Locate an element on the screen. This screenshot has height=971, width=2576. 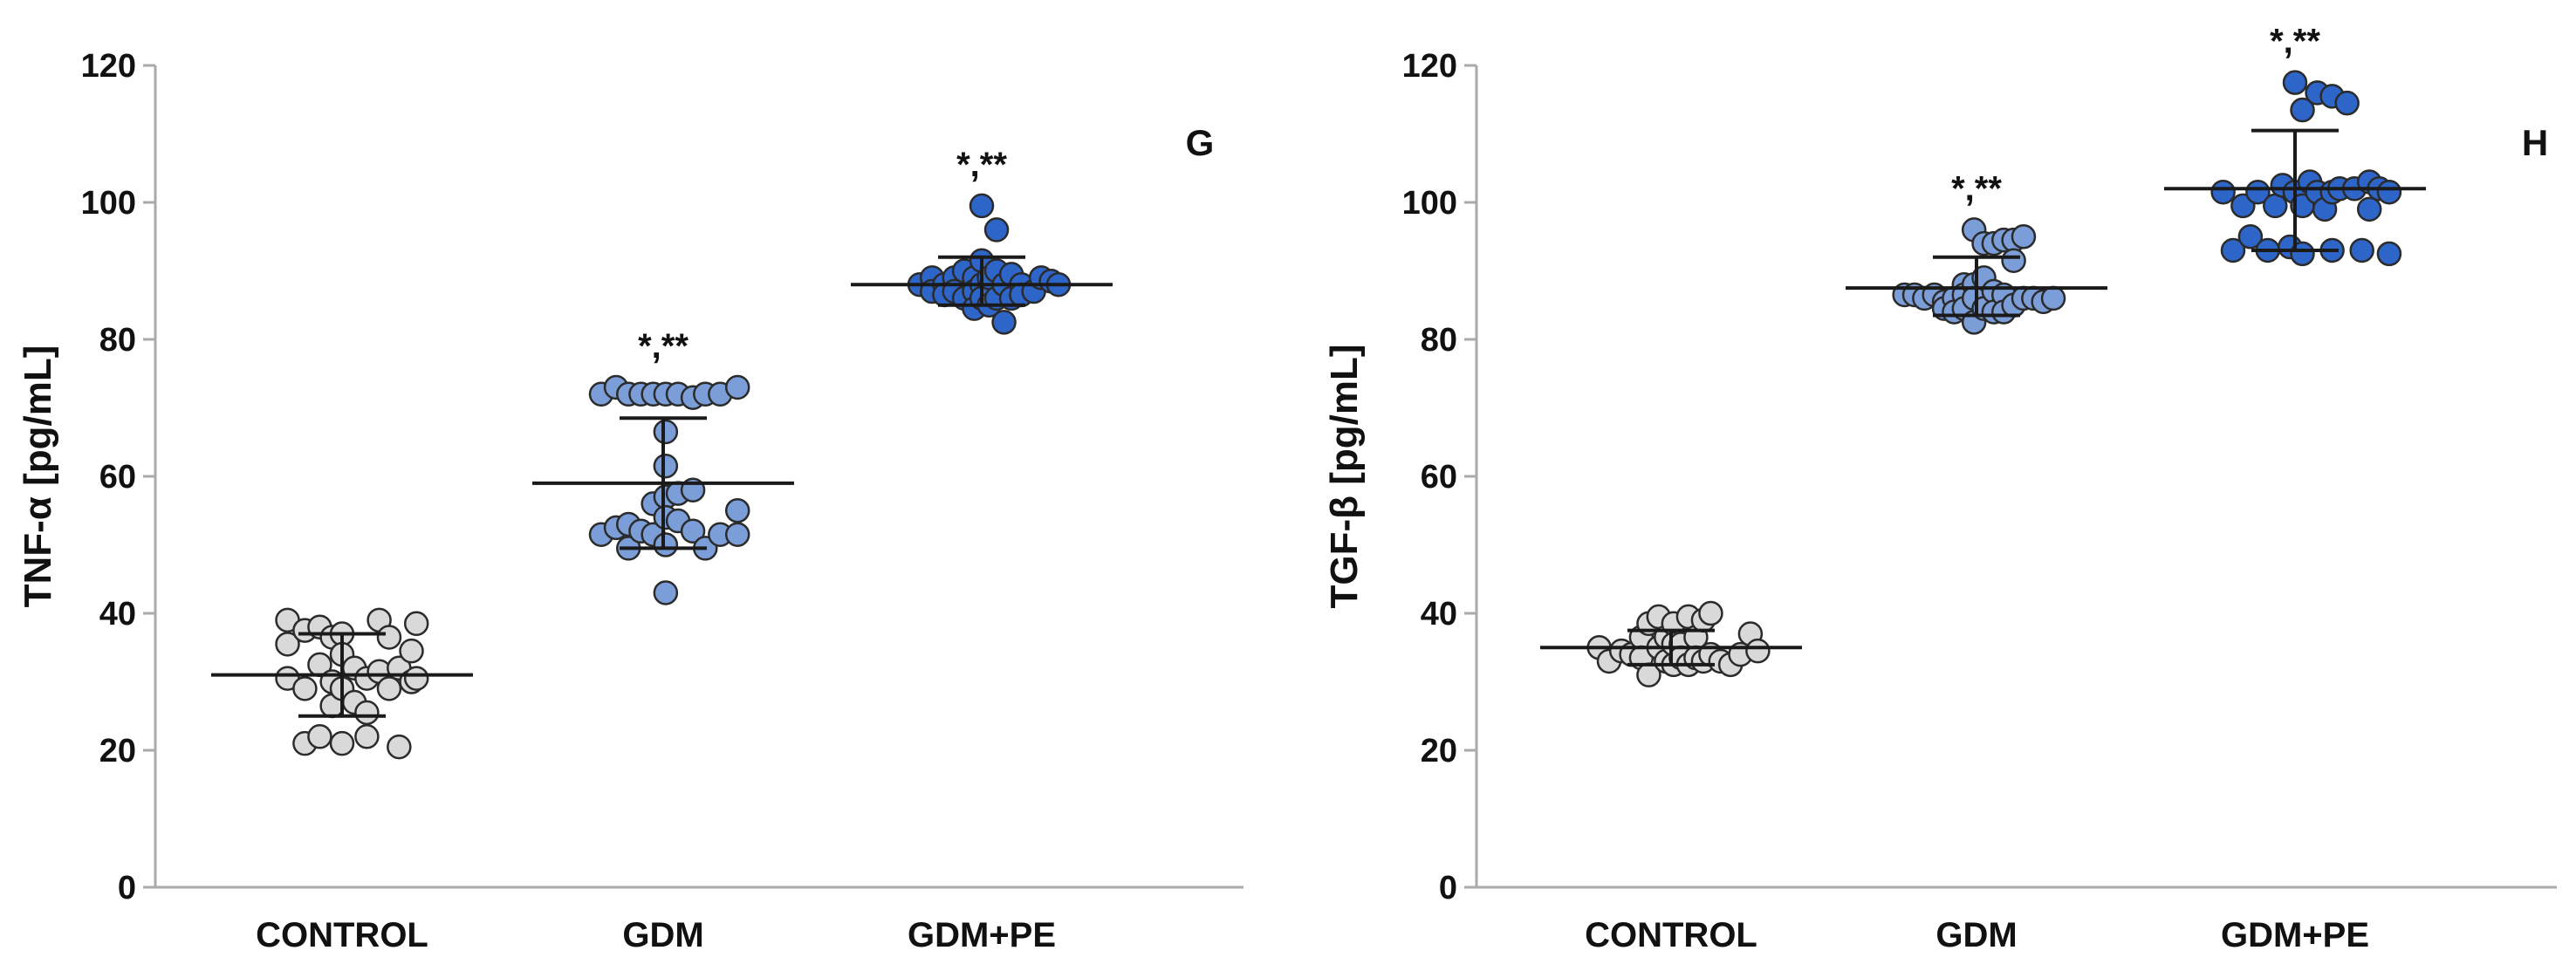
y-axis-title: TNF-α [pg/mL] is located at coordinates (38, 476).